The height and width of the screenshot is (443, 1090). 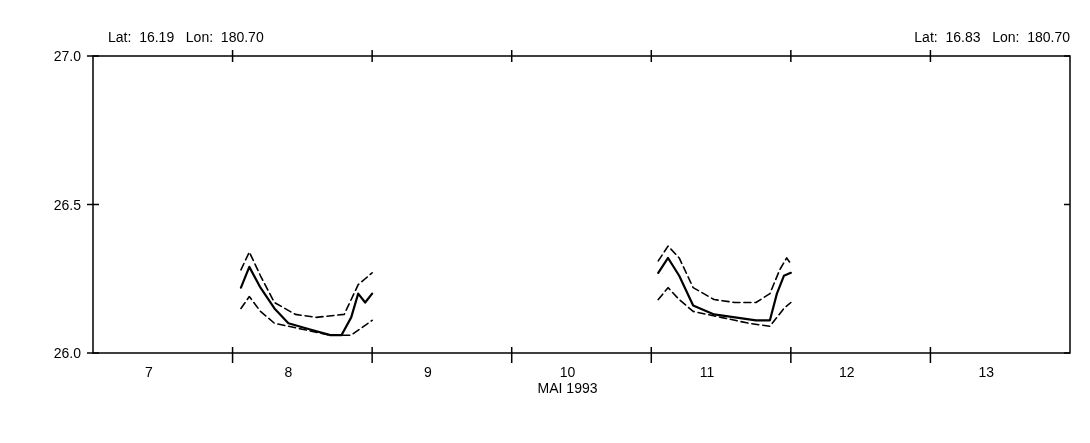 I want to click on x-tick-label: 12, so click(x=846, y=372).